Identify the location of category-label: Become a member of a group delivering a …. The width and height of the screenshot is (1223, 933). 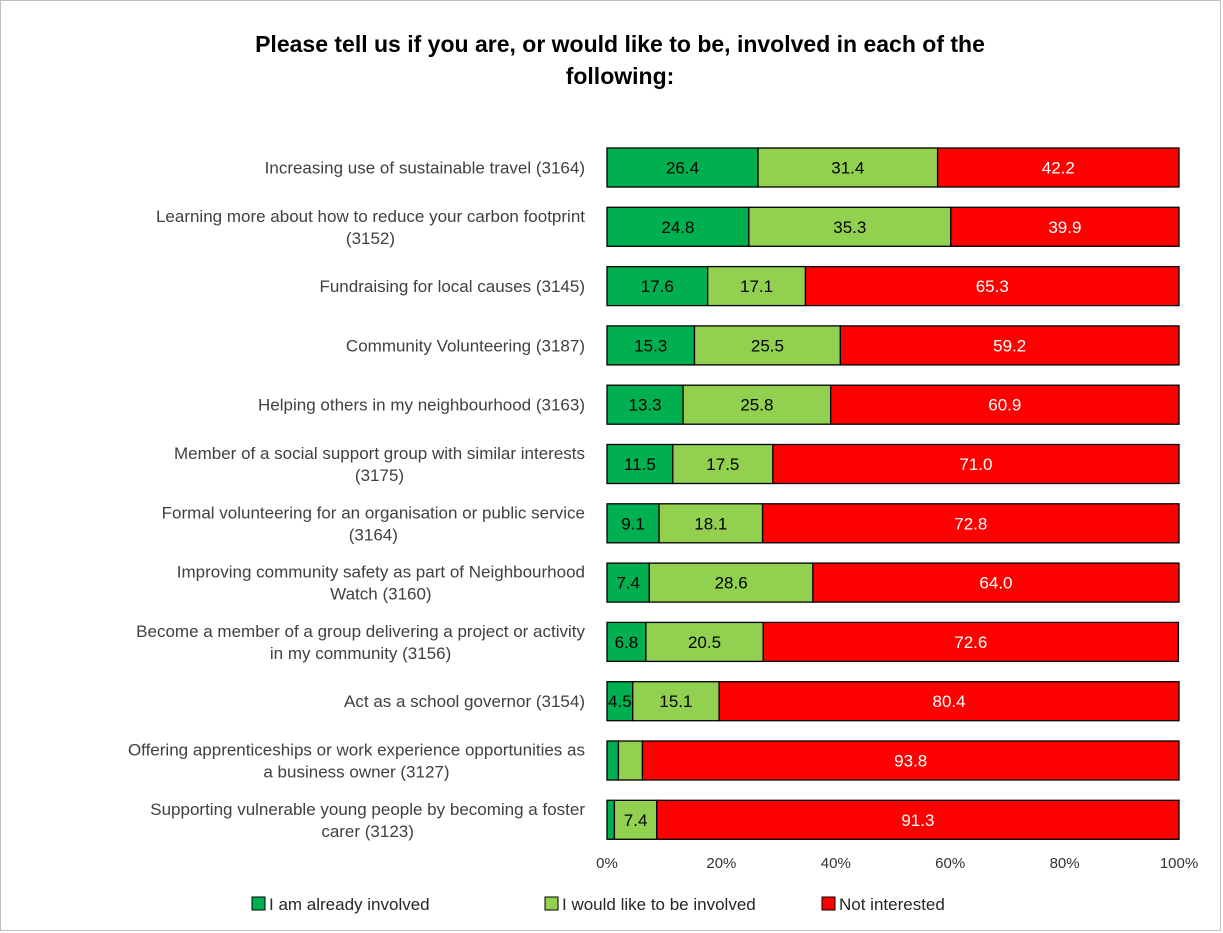
(360, 642).